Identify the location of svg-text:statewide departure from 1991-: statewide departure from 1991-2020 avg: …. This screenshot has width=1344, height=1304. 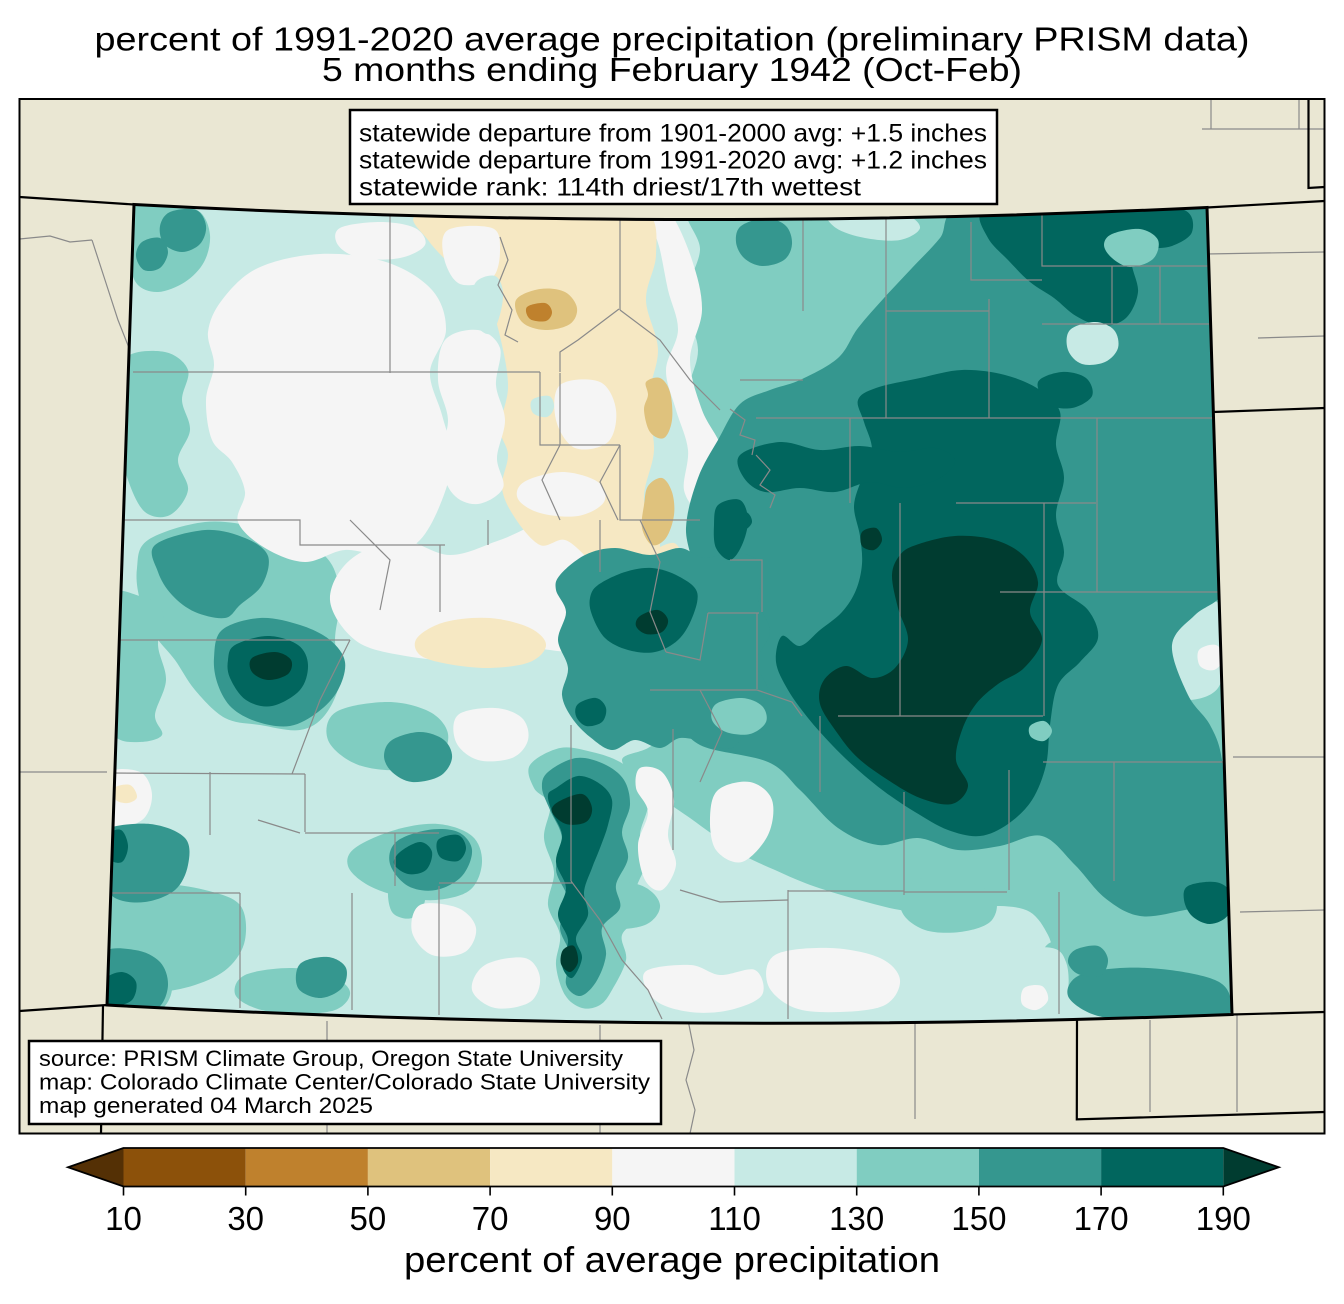
(673, 161).